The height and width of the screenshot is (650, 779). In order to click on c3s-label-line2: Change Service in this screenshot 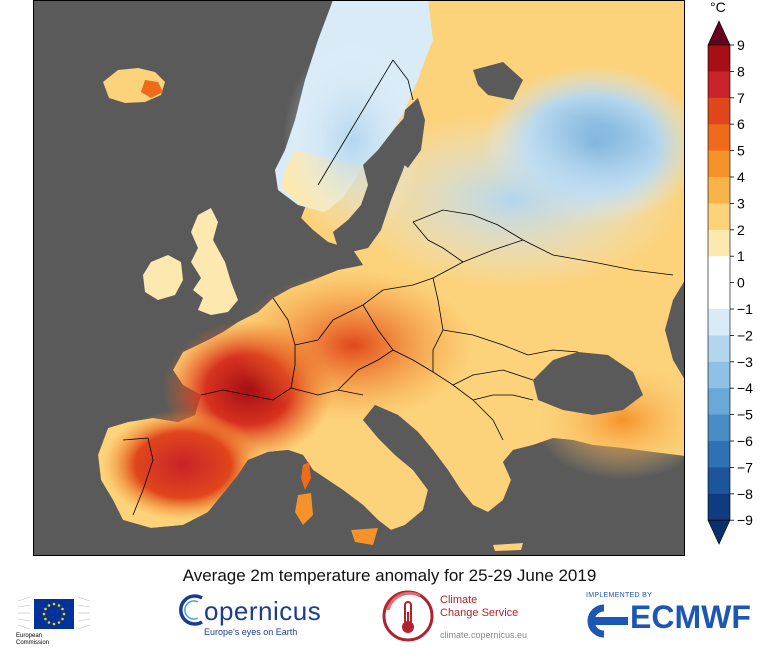, I will do `click(479, 613)`.